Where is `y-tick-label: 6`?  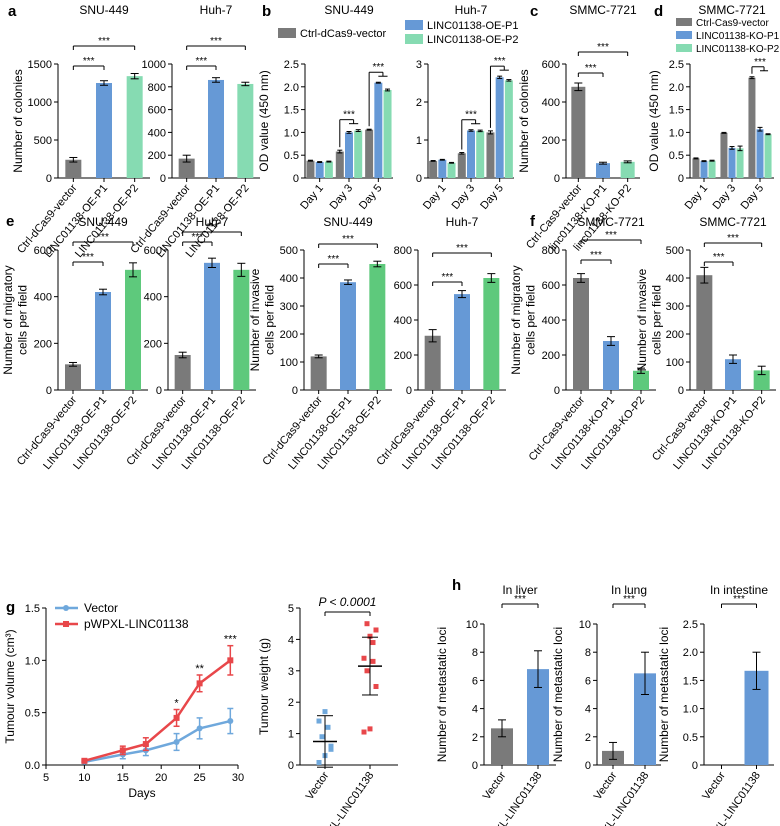
y-tick-label: 6 is located at coordinates (475, 681).